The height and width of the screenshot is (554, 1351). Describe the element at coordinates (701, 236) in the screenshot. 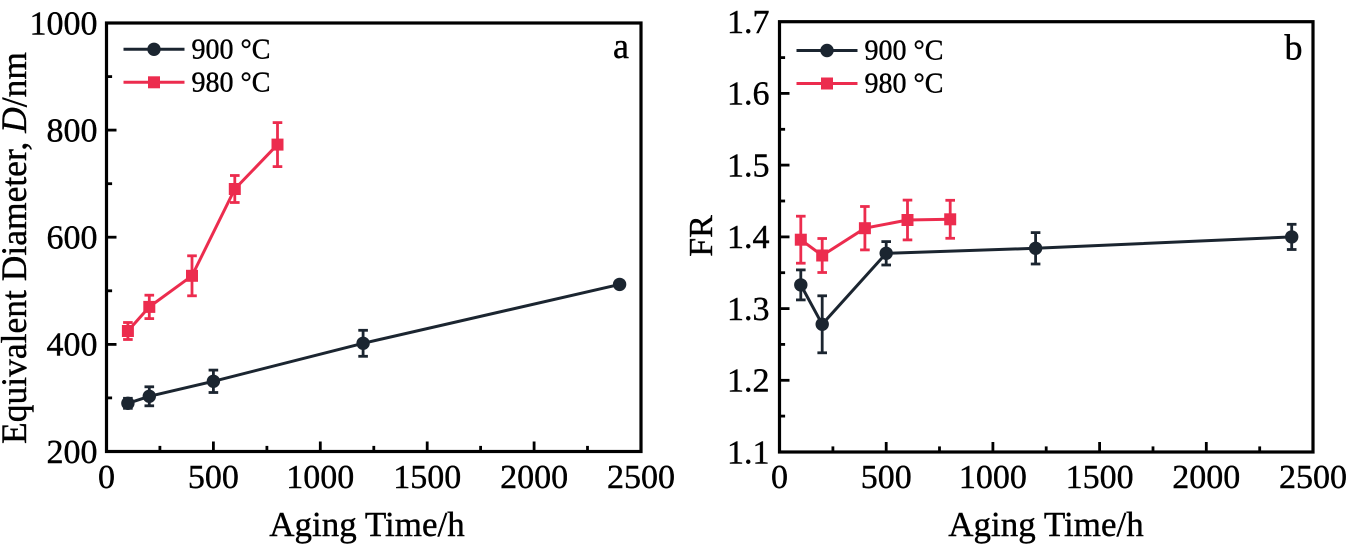

I see `svg-text: FR` at that location.